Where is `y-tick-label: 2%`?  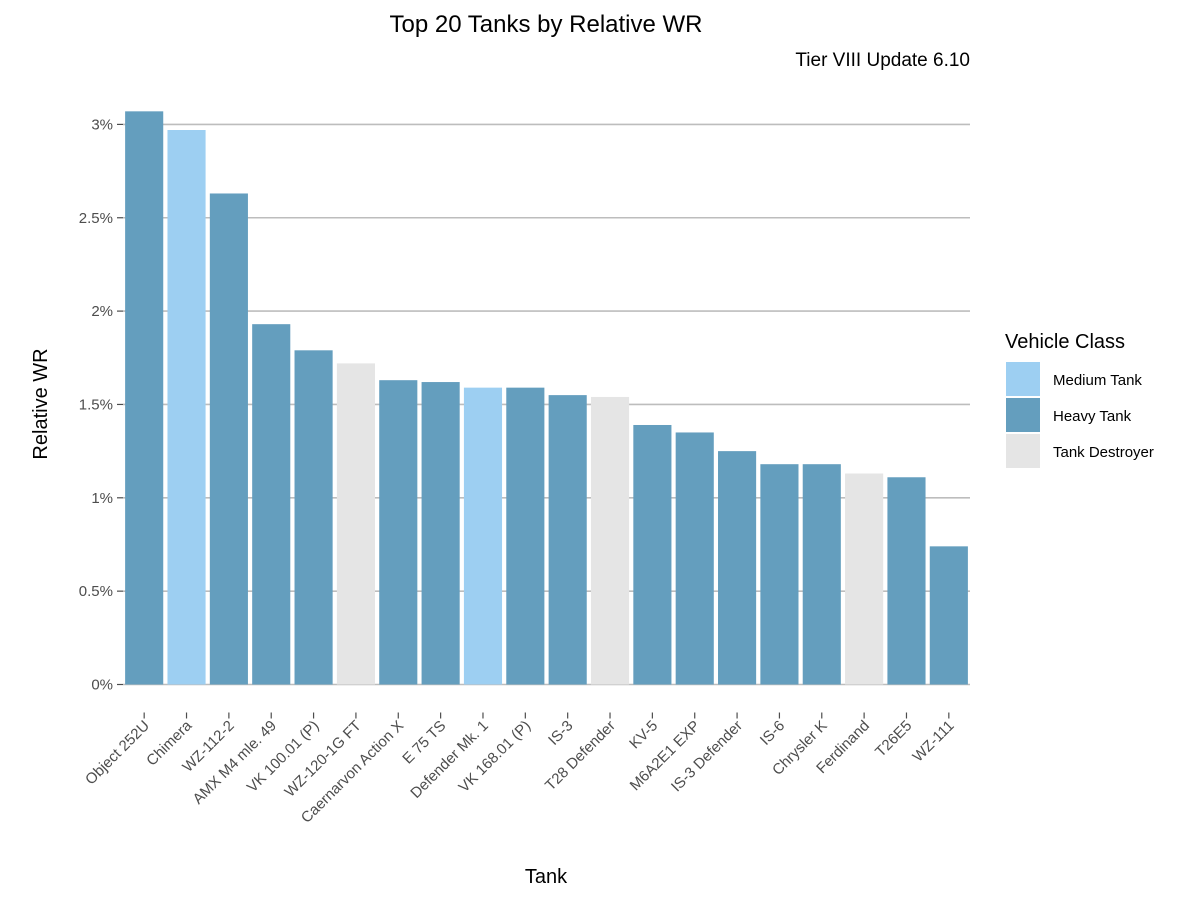
y-tick-label: 2% is located at coordinates (102, 311).